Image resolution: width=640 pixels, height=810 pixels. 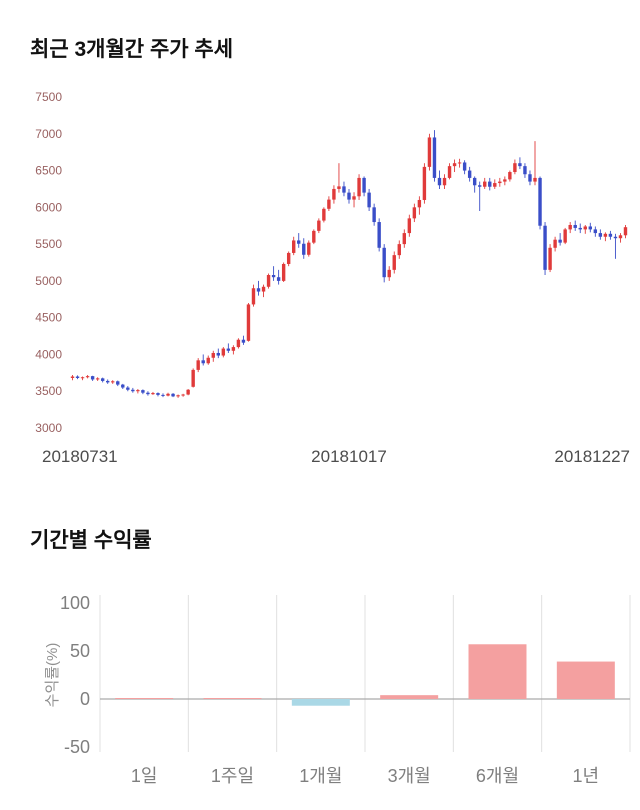 What do you see at coordinates (48, 354) in the screenshot?
I see `price-y-tick-label: 4000` at bounding box center [48, 354].